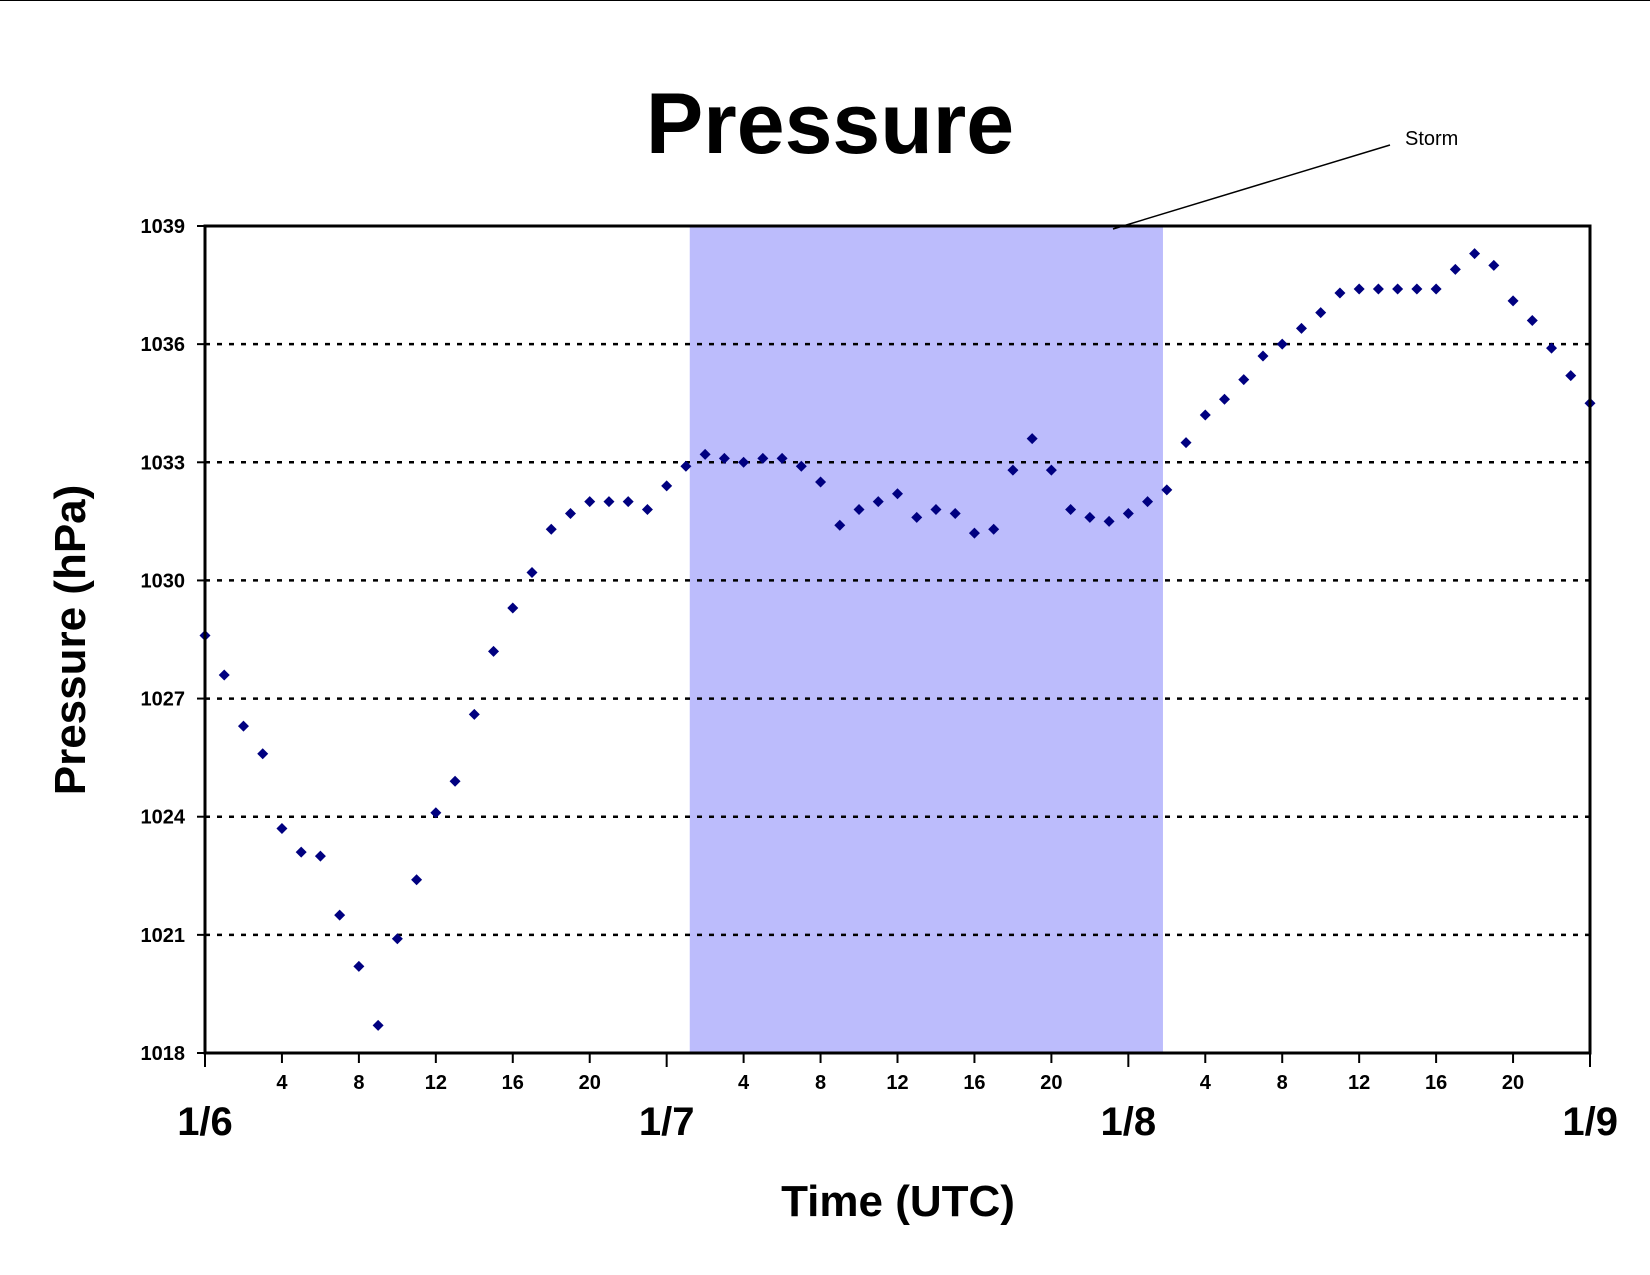 The width and height of the screenshot is (1650, 1275). I want to click on y-axis-ticks: 1018 1021 1024 1027 1030 1033 1036 1039, so click(173, 640).